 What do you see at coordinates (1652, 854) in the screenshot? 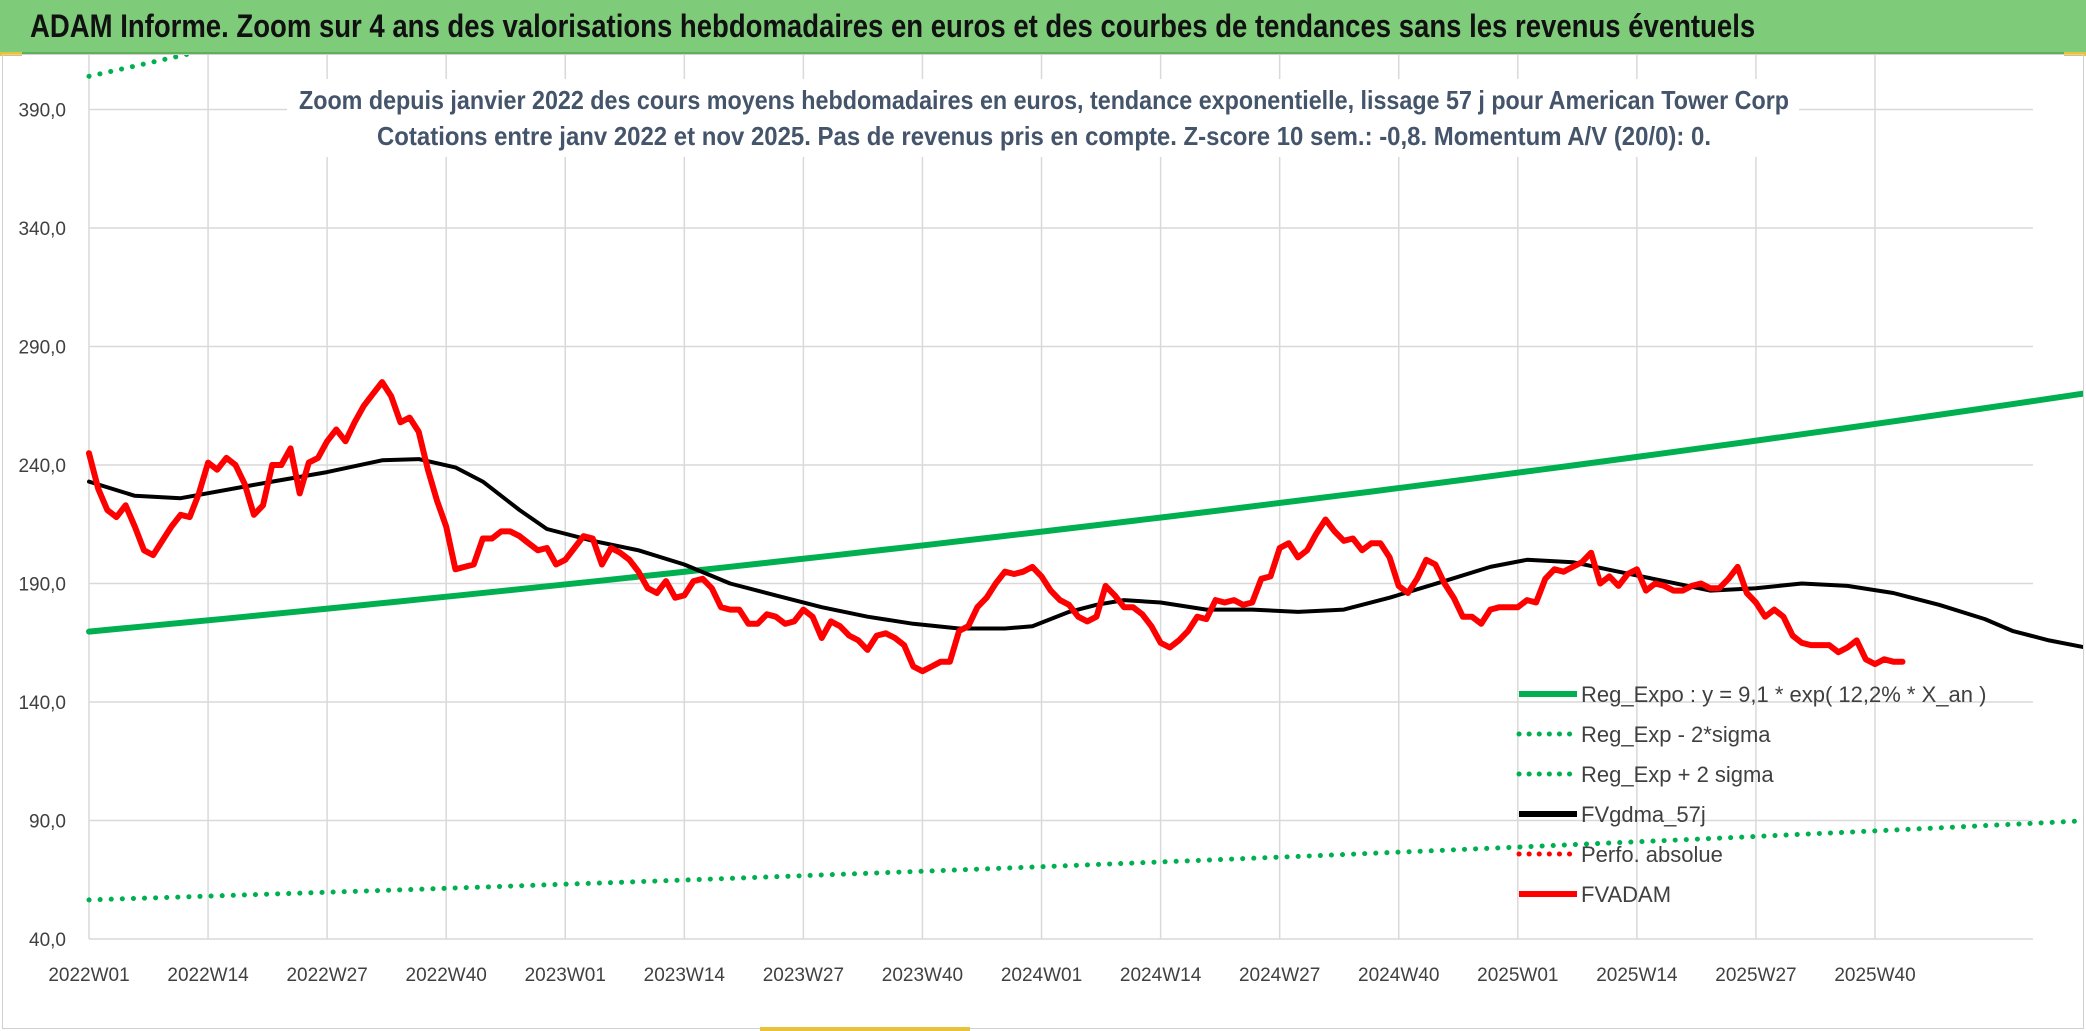
I see `legend-label: Perfo. absolue` at bounding box center [1652, 854].